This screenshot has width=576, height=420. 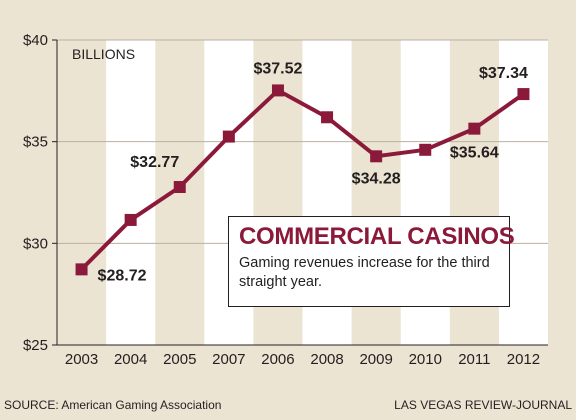 I want to click on y-tick-label: $40, so click(x=35, y=40).